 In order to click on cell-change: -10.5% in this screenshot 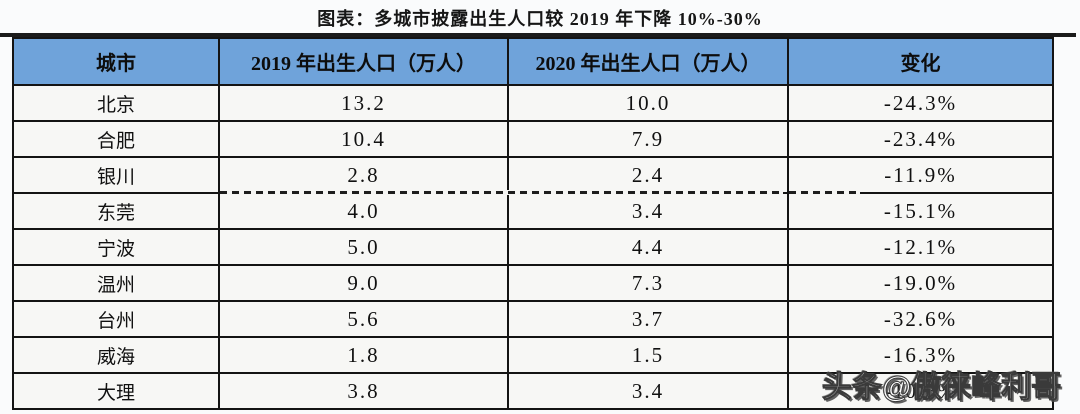, I will do `click(920, 391)`.